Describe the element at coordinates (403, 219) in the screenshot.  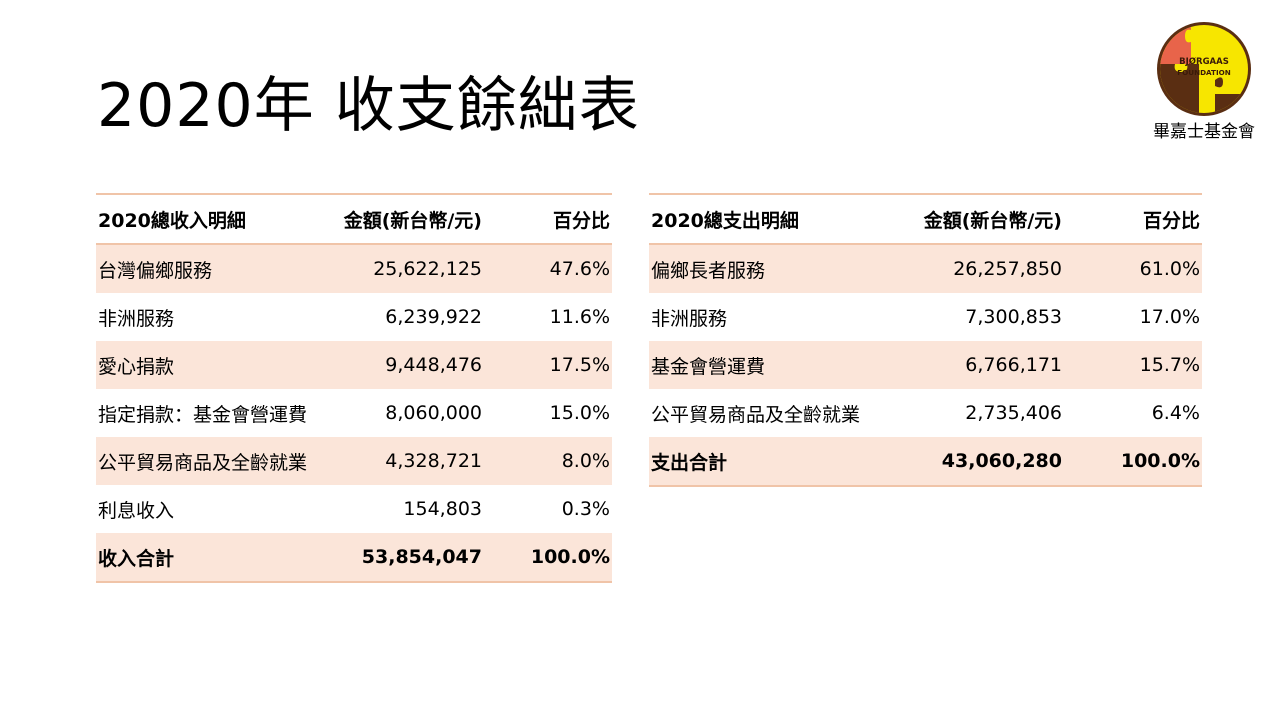
I see `income-header-amount: 金額(新台幣/元)` at that location.